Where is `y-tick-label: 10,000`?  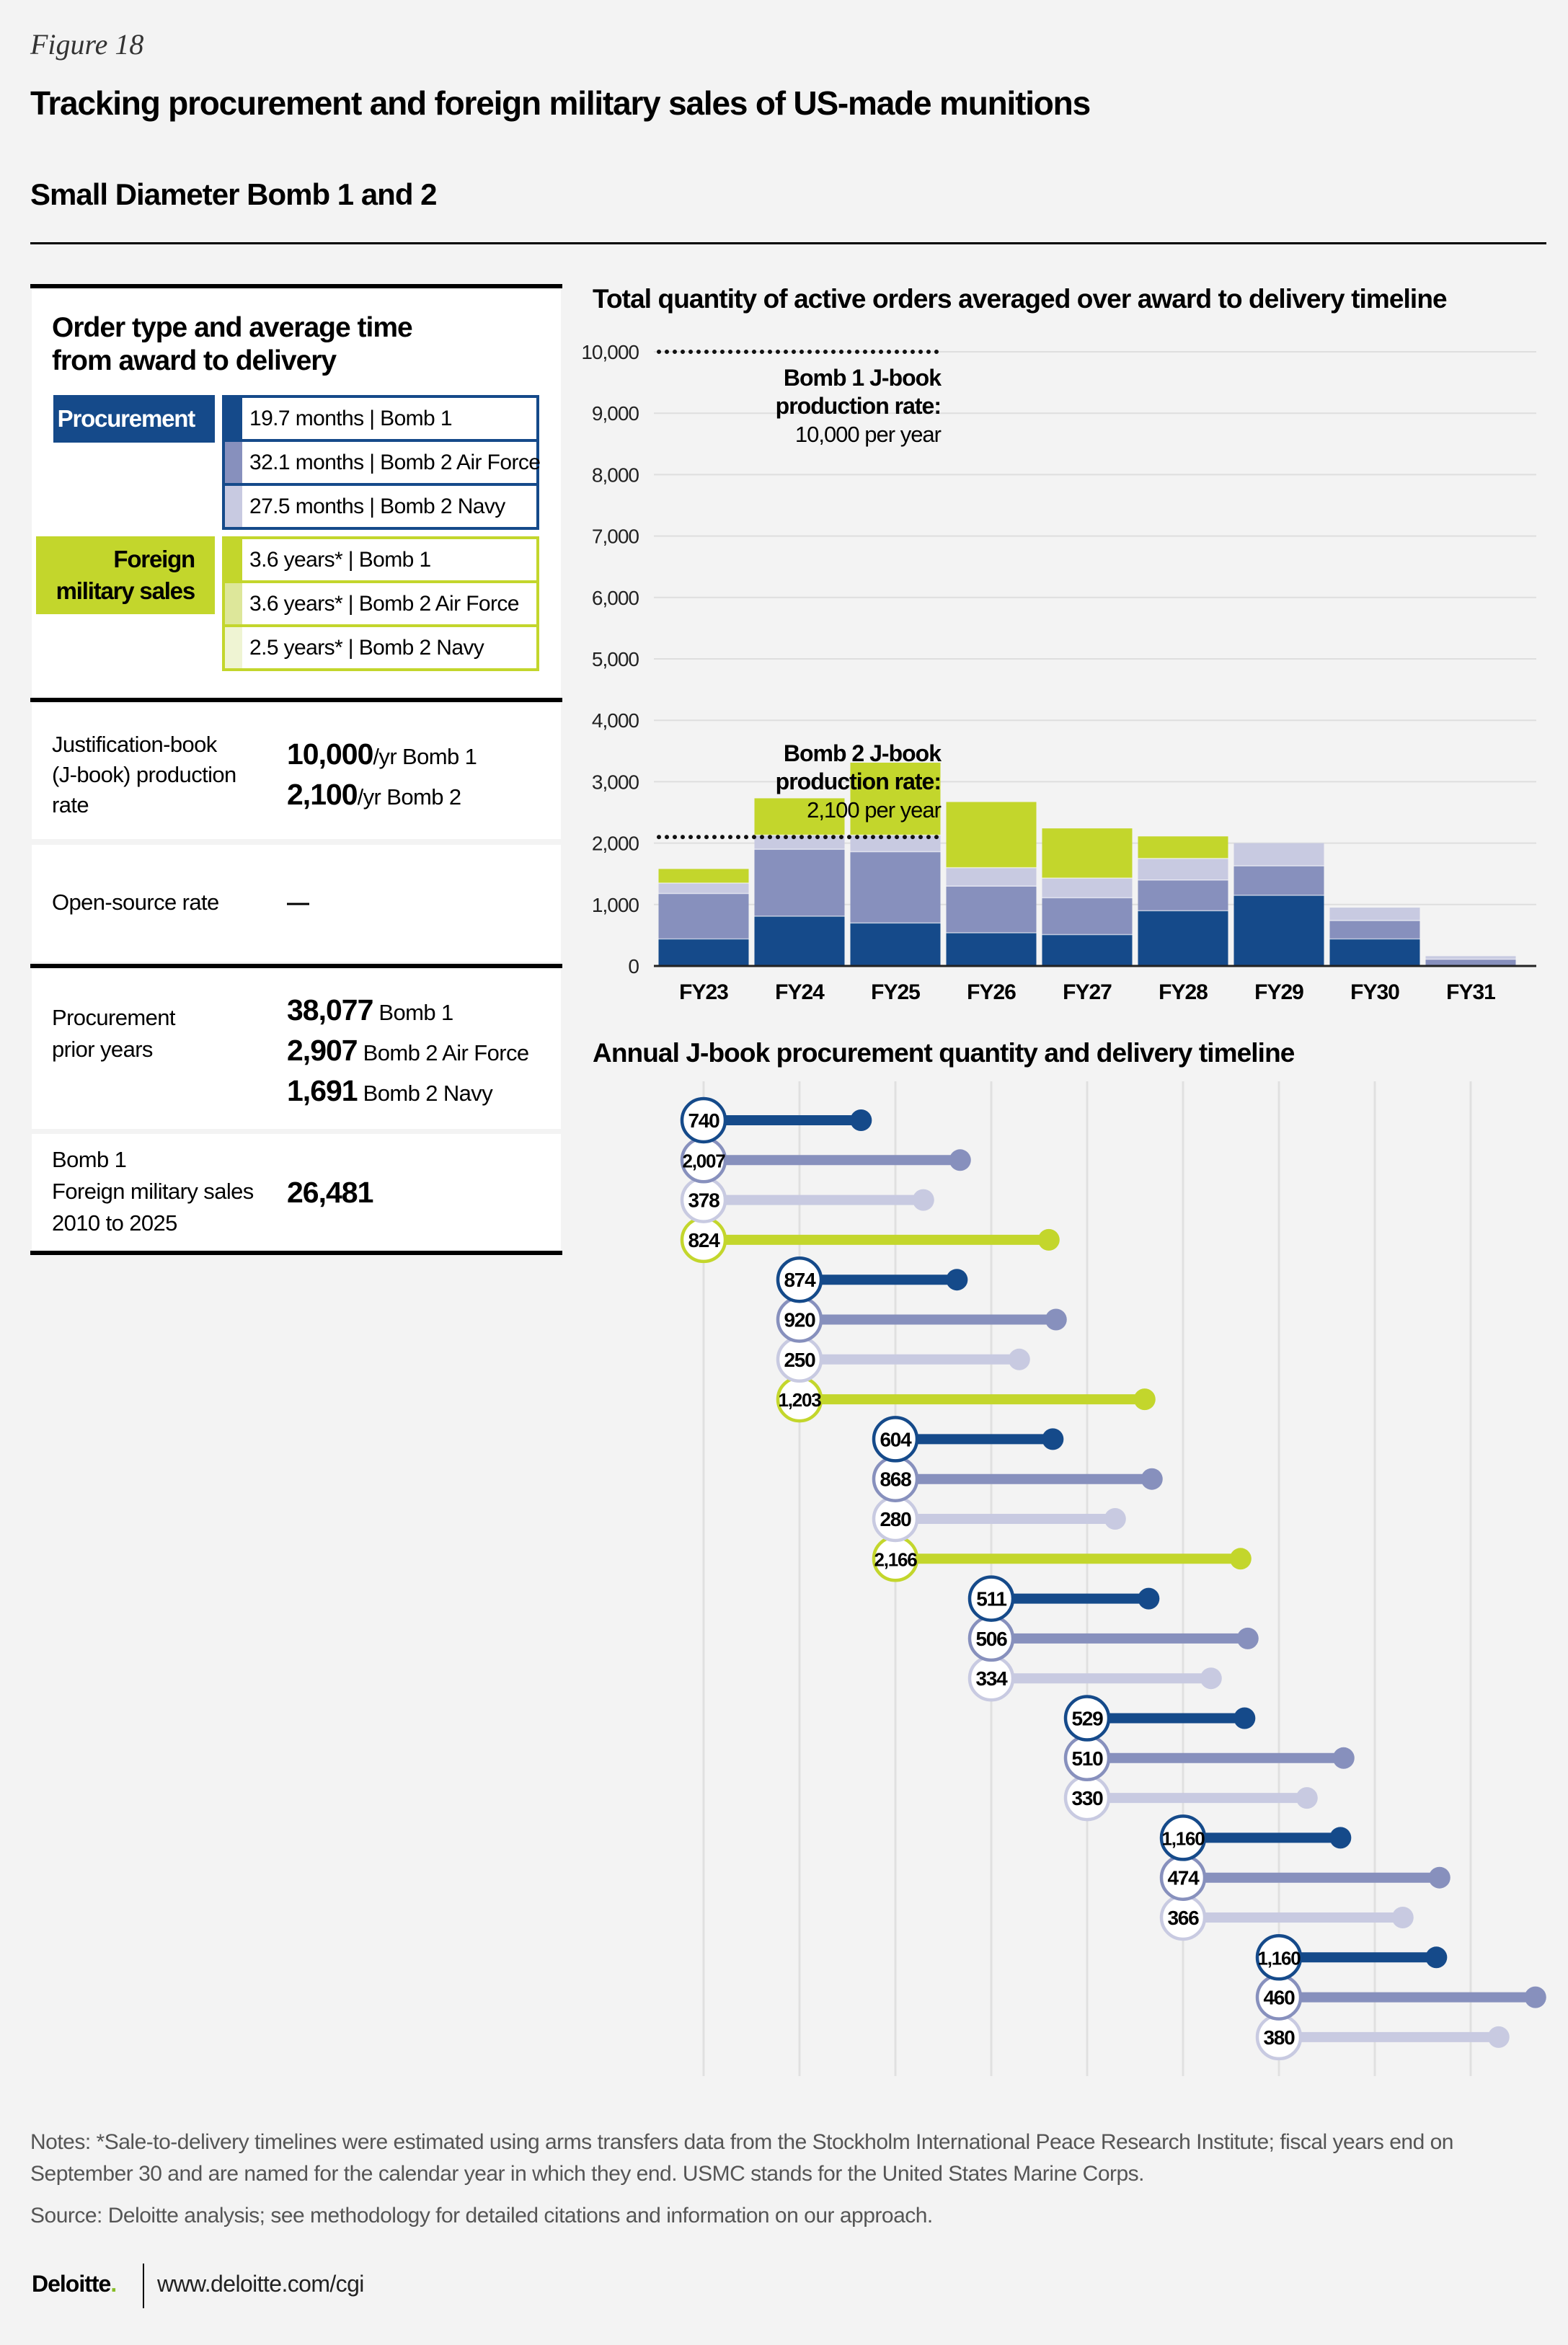
y-tick-label: 10,000 is located at coordinates (610, 352).